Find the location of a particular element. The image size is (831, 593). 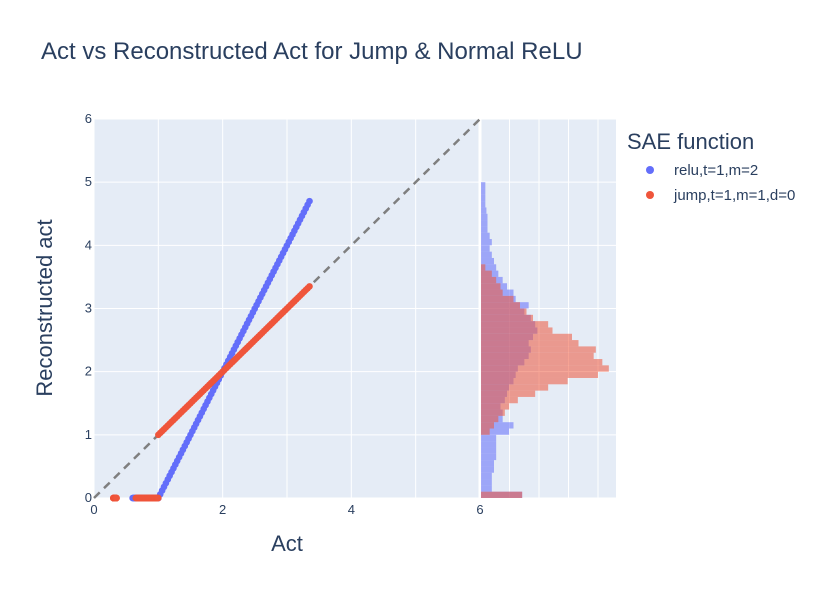

y-tick-label: 2 is located at coordinates (88, 371).